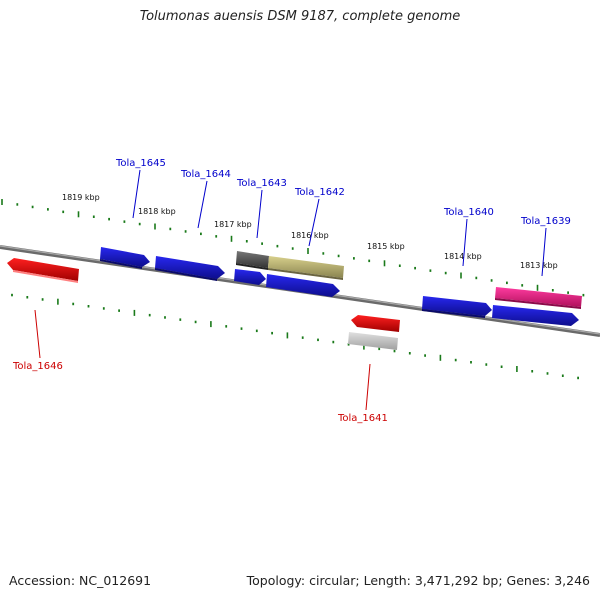 This screenshot has height=600, width=600. I want to click on gene-tola-1639-lower-part, so click(535, 315).